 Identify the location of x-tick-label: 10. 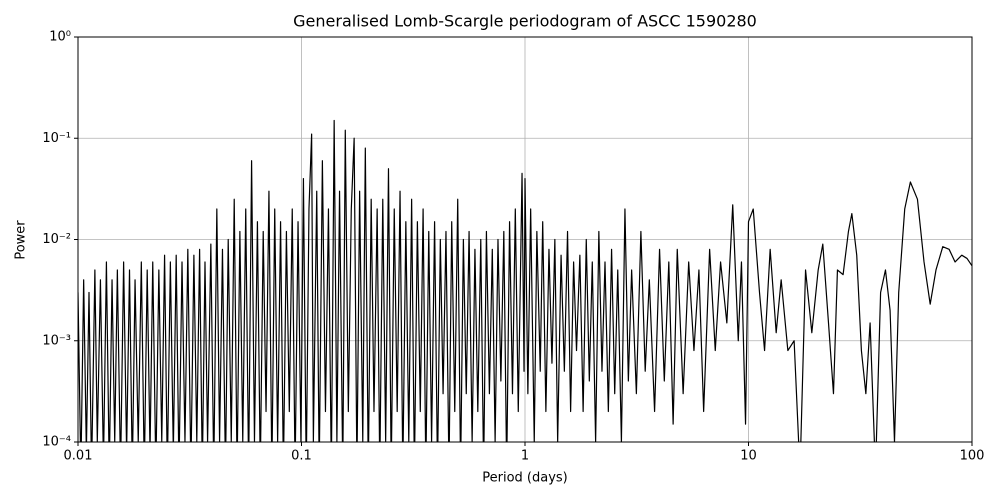
(748, 456).